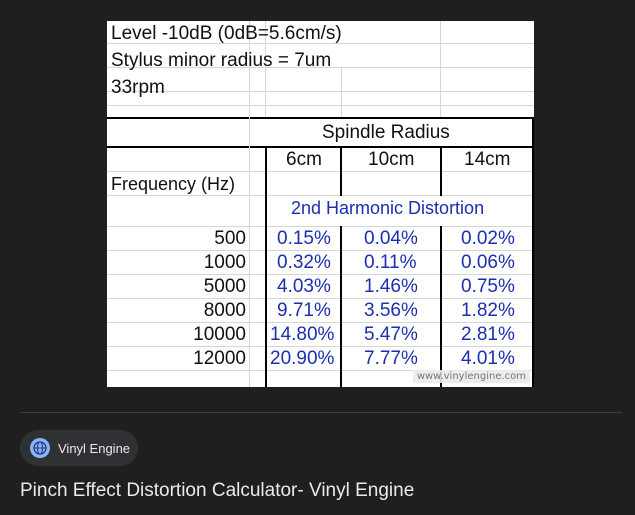 The height and width of the screenshot is (515, 635). I want to click on spindle-radius-header: Spindle Radius, so click(386, 132).